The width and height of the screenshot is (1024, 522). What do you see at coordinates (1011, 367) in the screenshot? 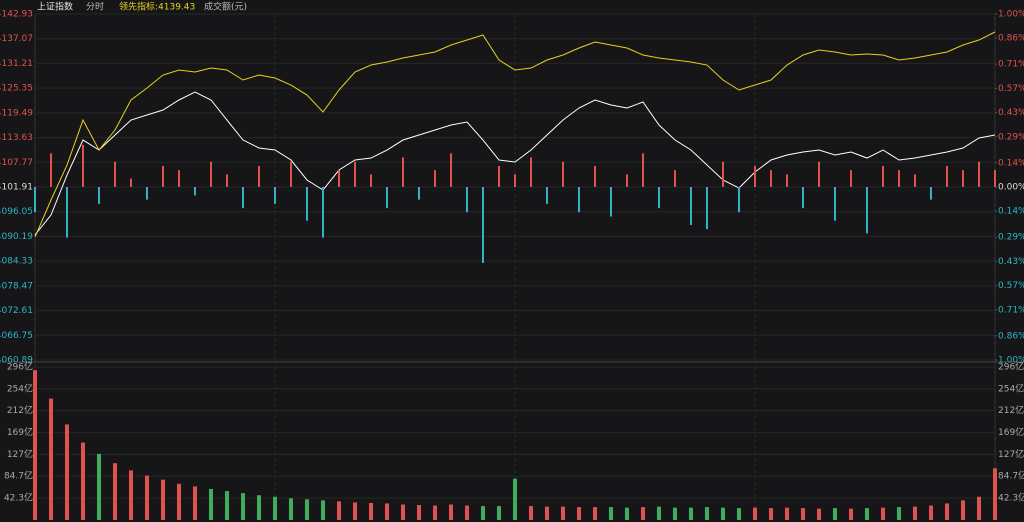
I see `y-tick-label-right: 296亿` at bounding box center [1011, 367].